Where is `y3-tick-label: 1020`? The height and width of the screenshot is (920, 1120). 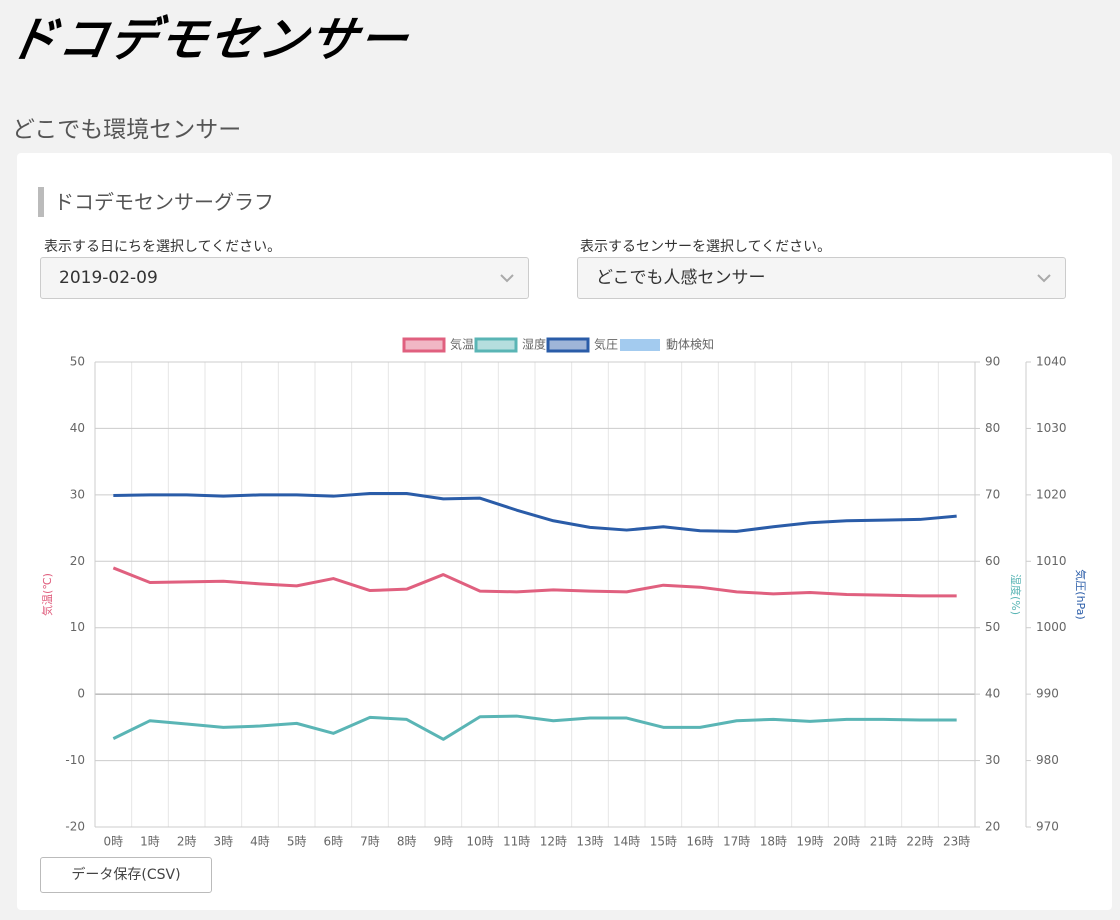
y3-tick-label: 1020 is located at coordinates (1051, 494).